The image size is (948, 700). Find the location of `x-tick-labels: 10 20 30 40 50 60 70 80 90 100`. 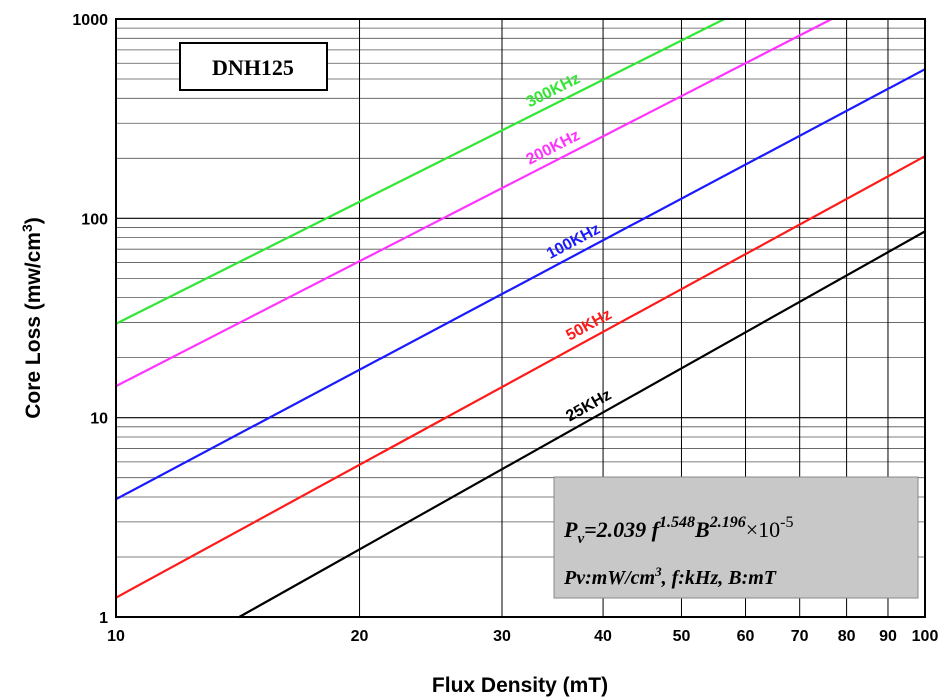

x-tick-labels: 10 20 30 40 50 60 70 80 90 100 is located at coordinates (522, 636).